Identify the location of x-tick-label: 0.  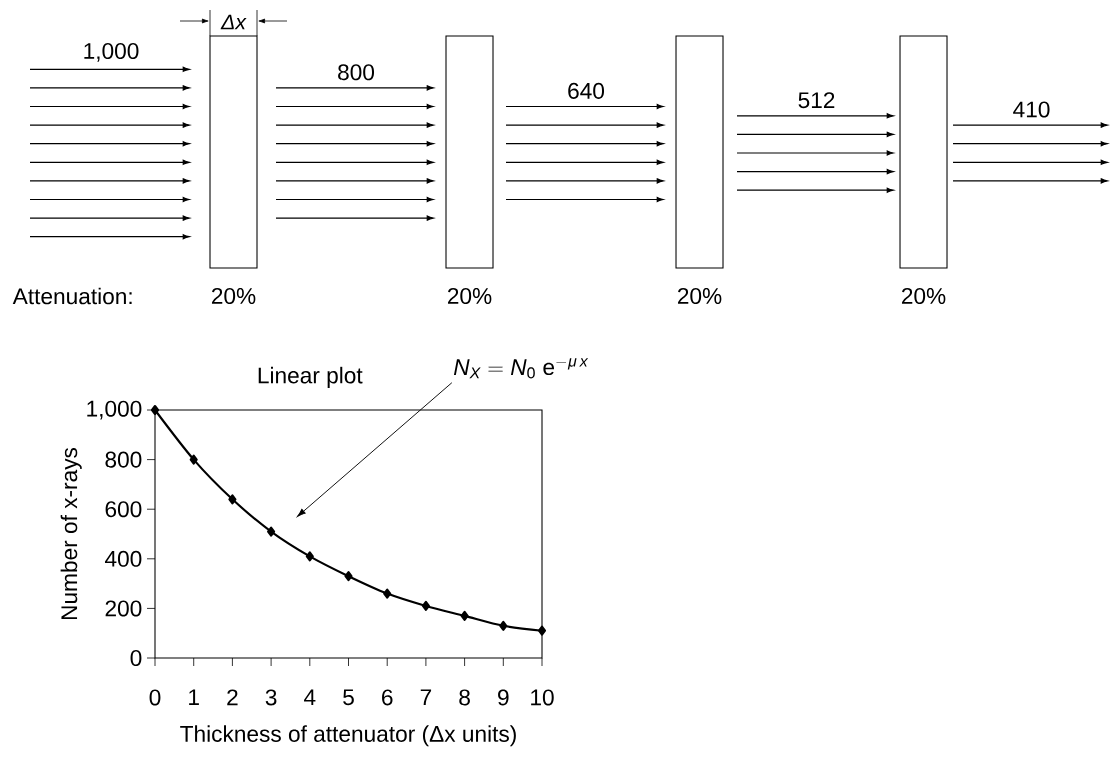
(155, 697).